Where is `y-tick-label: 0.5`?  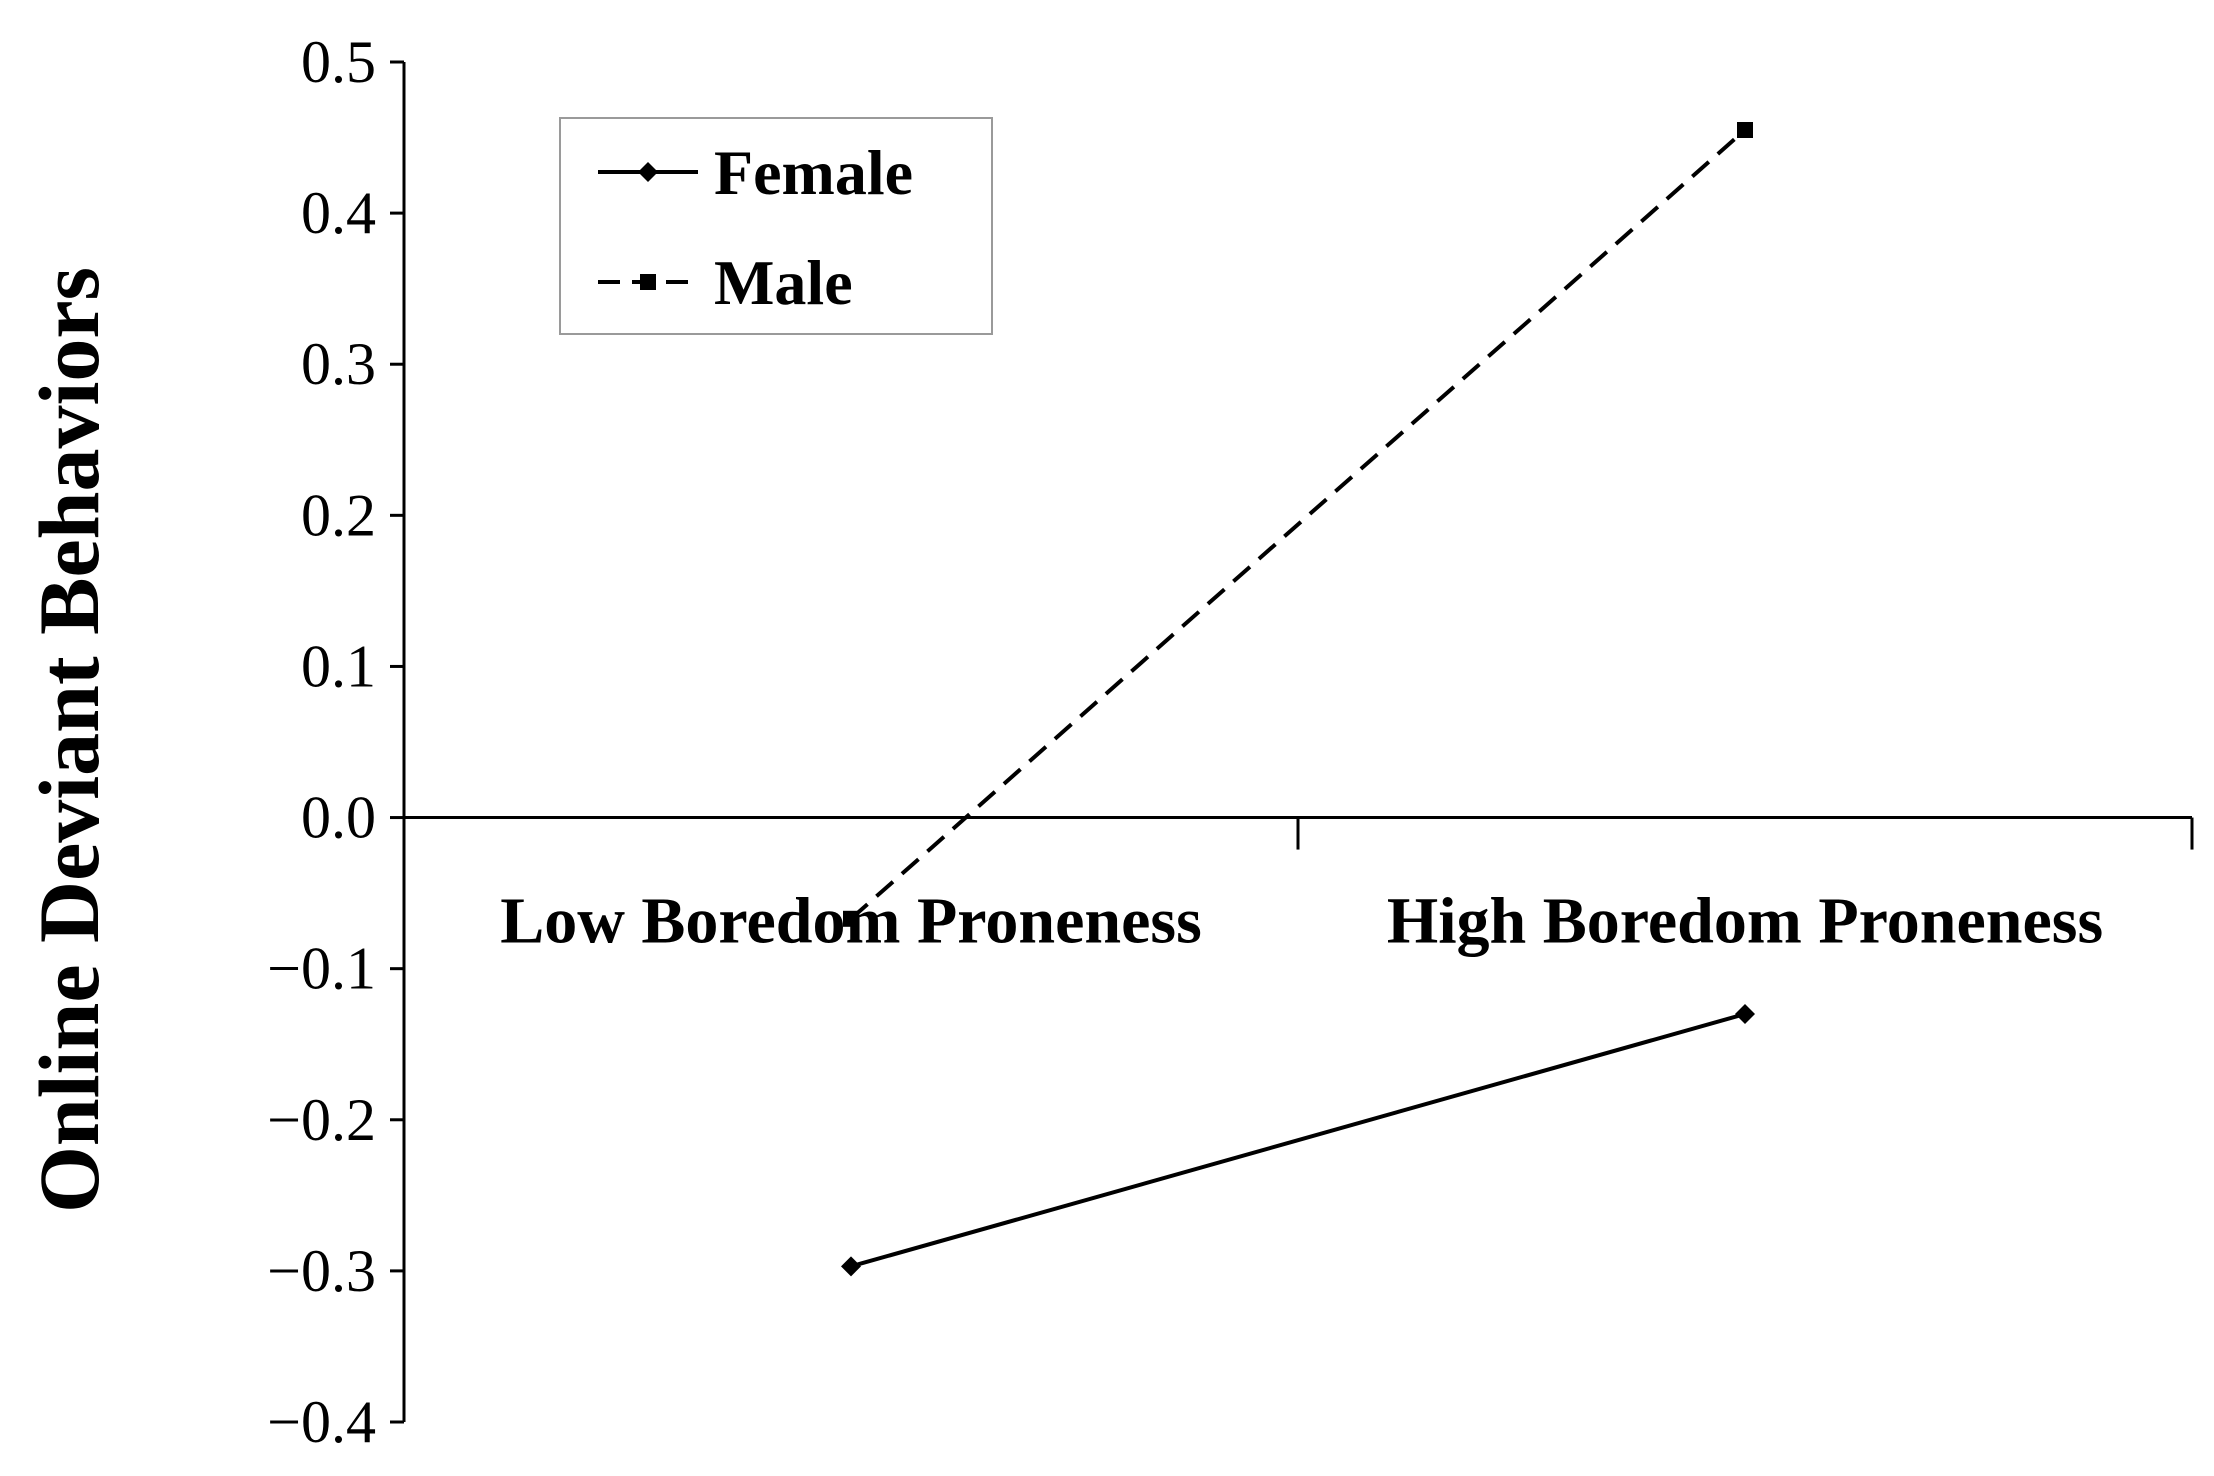 y-tick-label: 0.5 is located at coordinates (338, 62).